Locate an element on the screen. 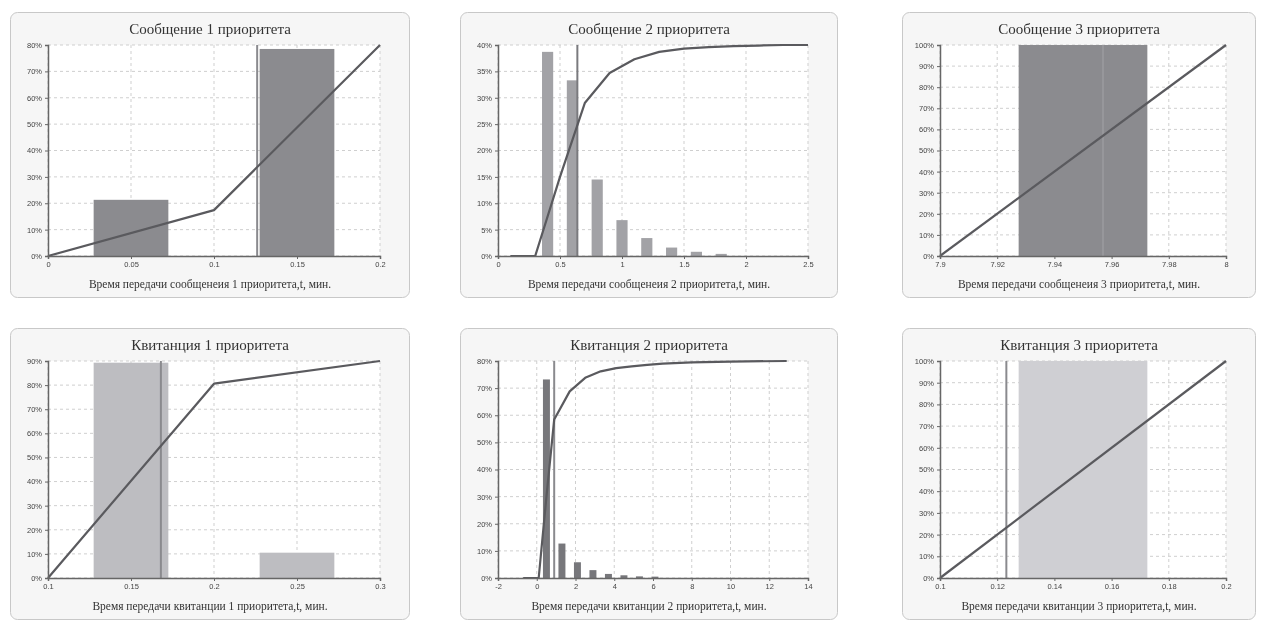 Image resolution: width=1263 pixels, height=624 pixels. x-axis-title: Время передачи квитанции 3 приоритета,t, мин. is located at coordinates (1079, 606).